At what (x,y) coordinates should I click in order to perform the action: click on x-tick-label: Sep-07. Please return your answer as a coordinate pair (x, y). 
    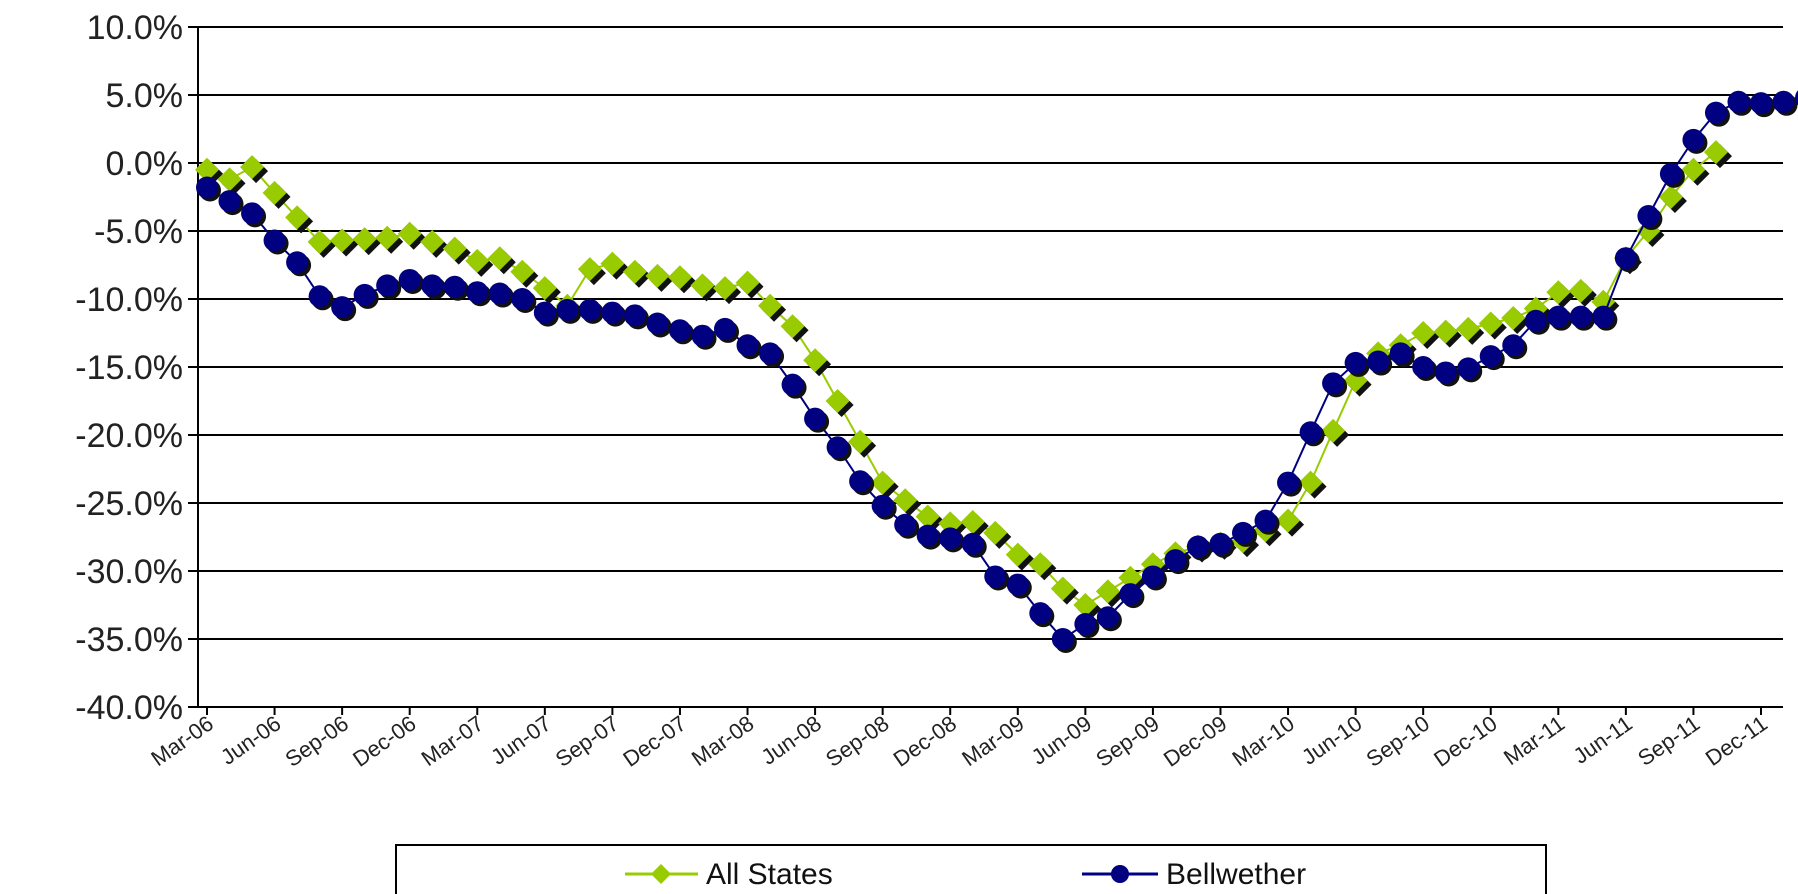
    Looking at the image, I should click on (587, 741).